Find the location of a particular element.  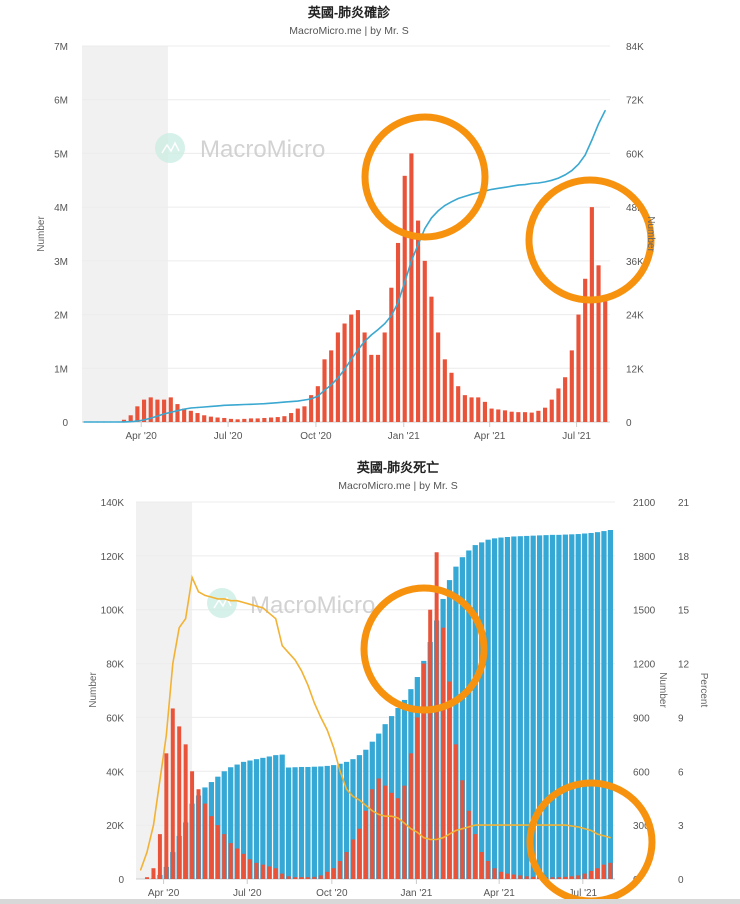

right-tick-label: 24K is located at coordinates (635, 316).